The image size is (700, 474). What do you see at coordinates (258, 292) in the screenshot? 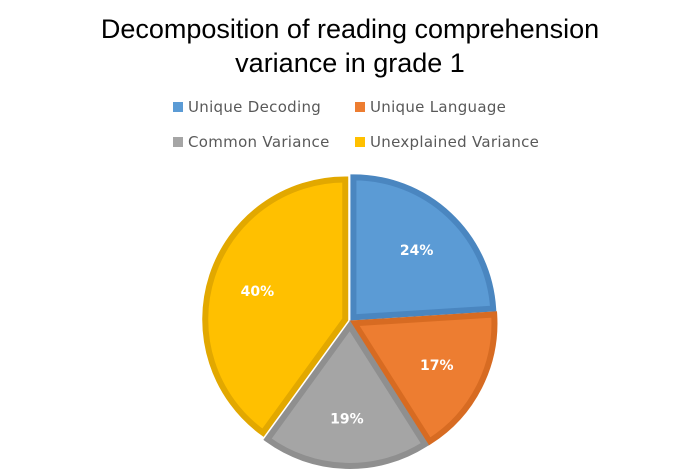
I see `pie-label-unexplained-variance: 40%` at bounding box center [258, 292].